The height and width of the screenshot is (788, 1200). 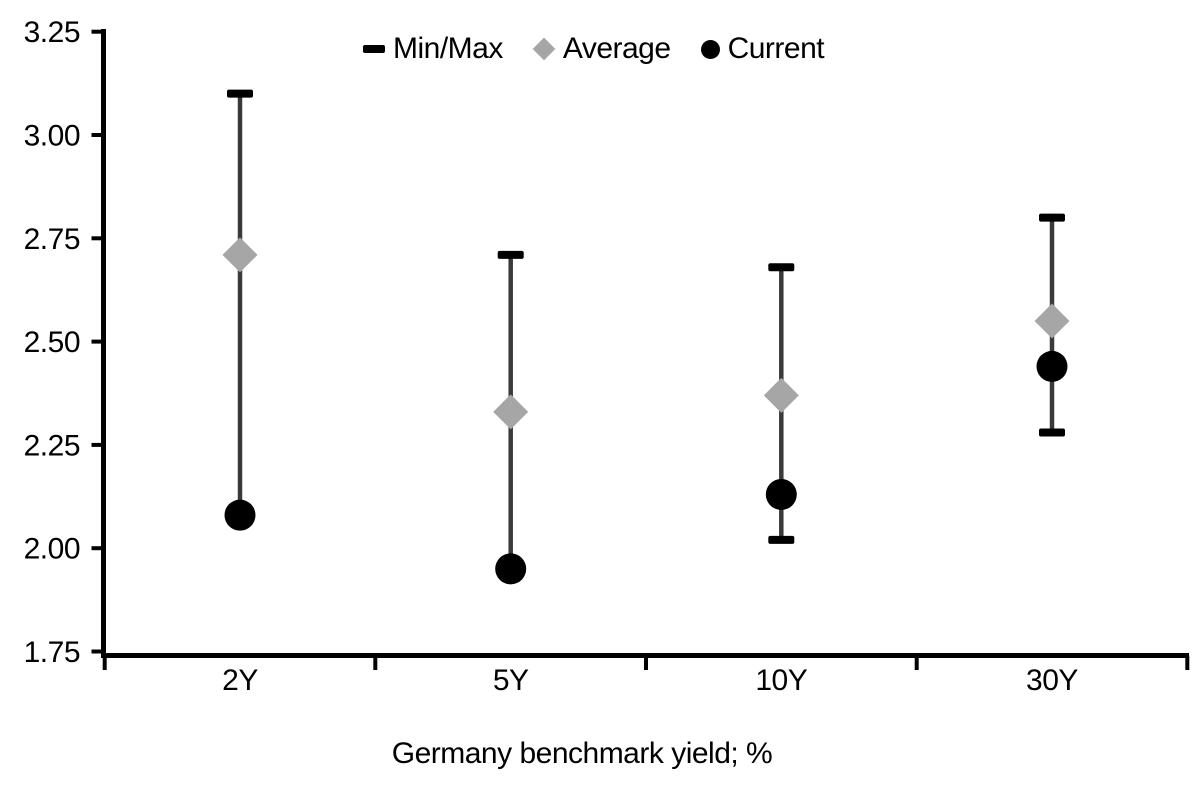 What do you see at coordinates (52, 445) in the screenshot?
I see `y-tick-label: 2.25` at bounding box center [52, 445].